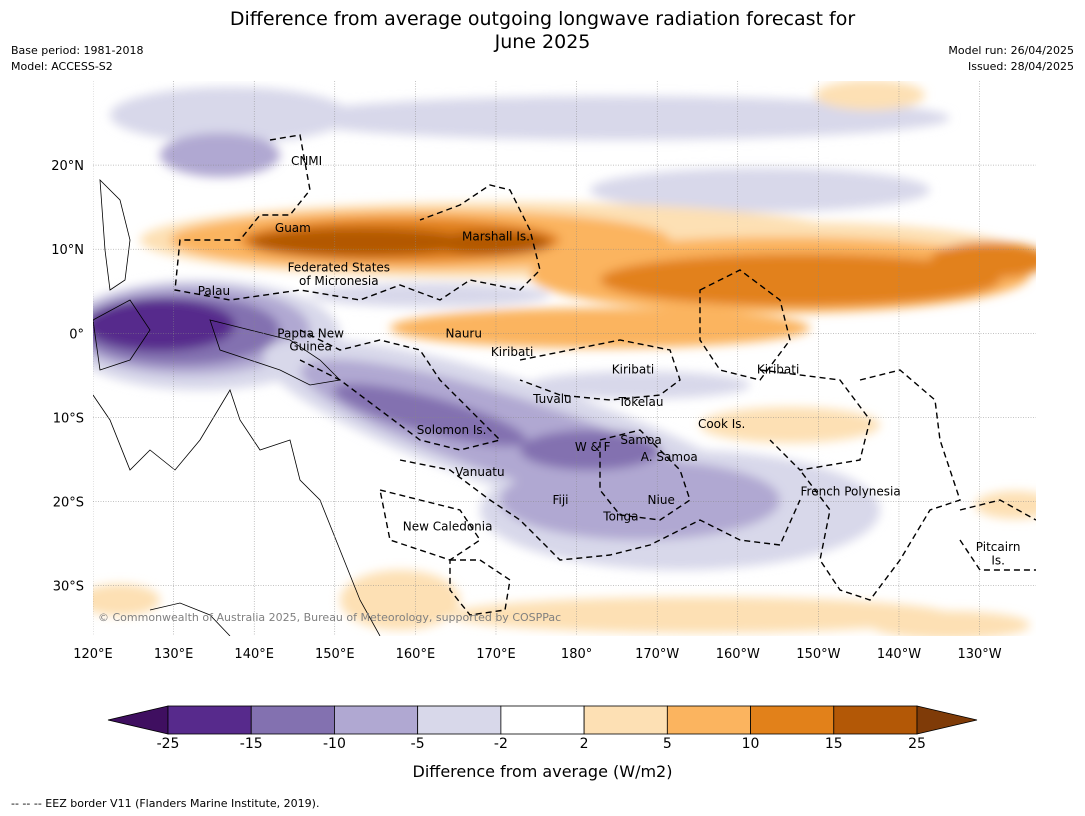 The height and width of the screenshot is (816, 1085). I want to click on new-zealand-coast, so click(190, 619).